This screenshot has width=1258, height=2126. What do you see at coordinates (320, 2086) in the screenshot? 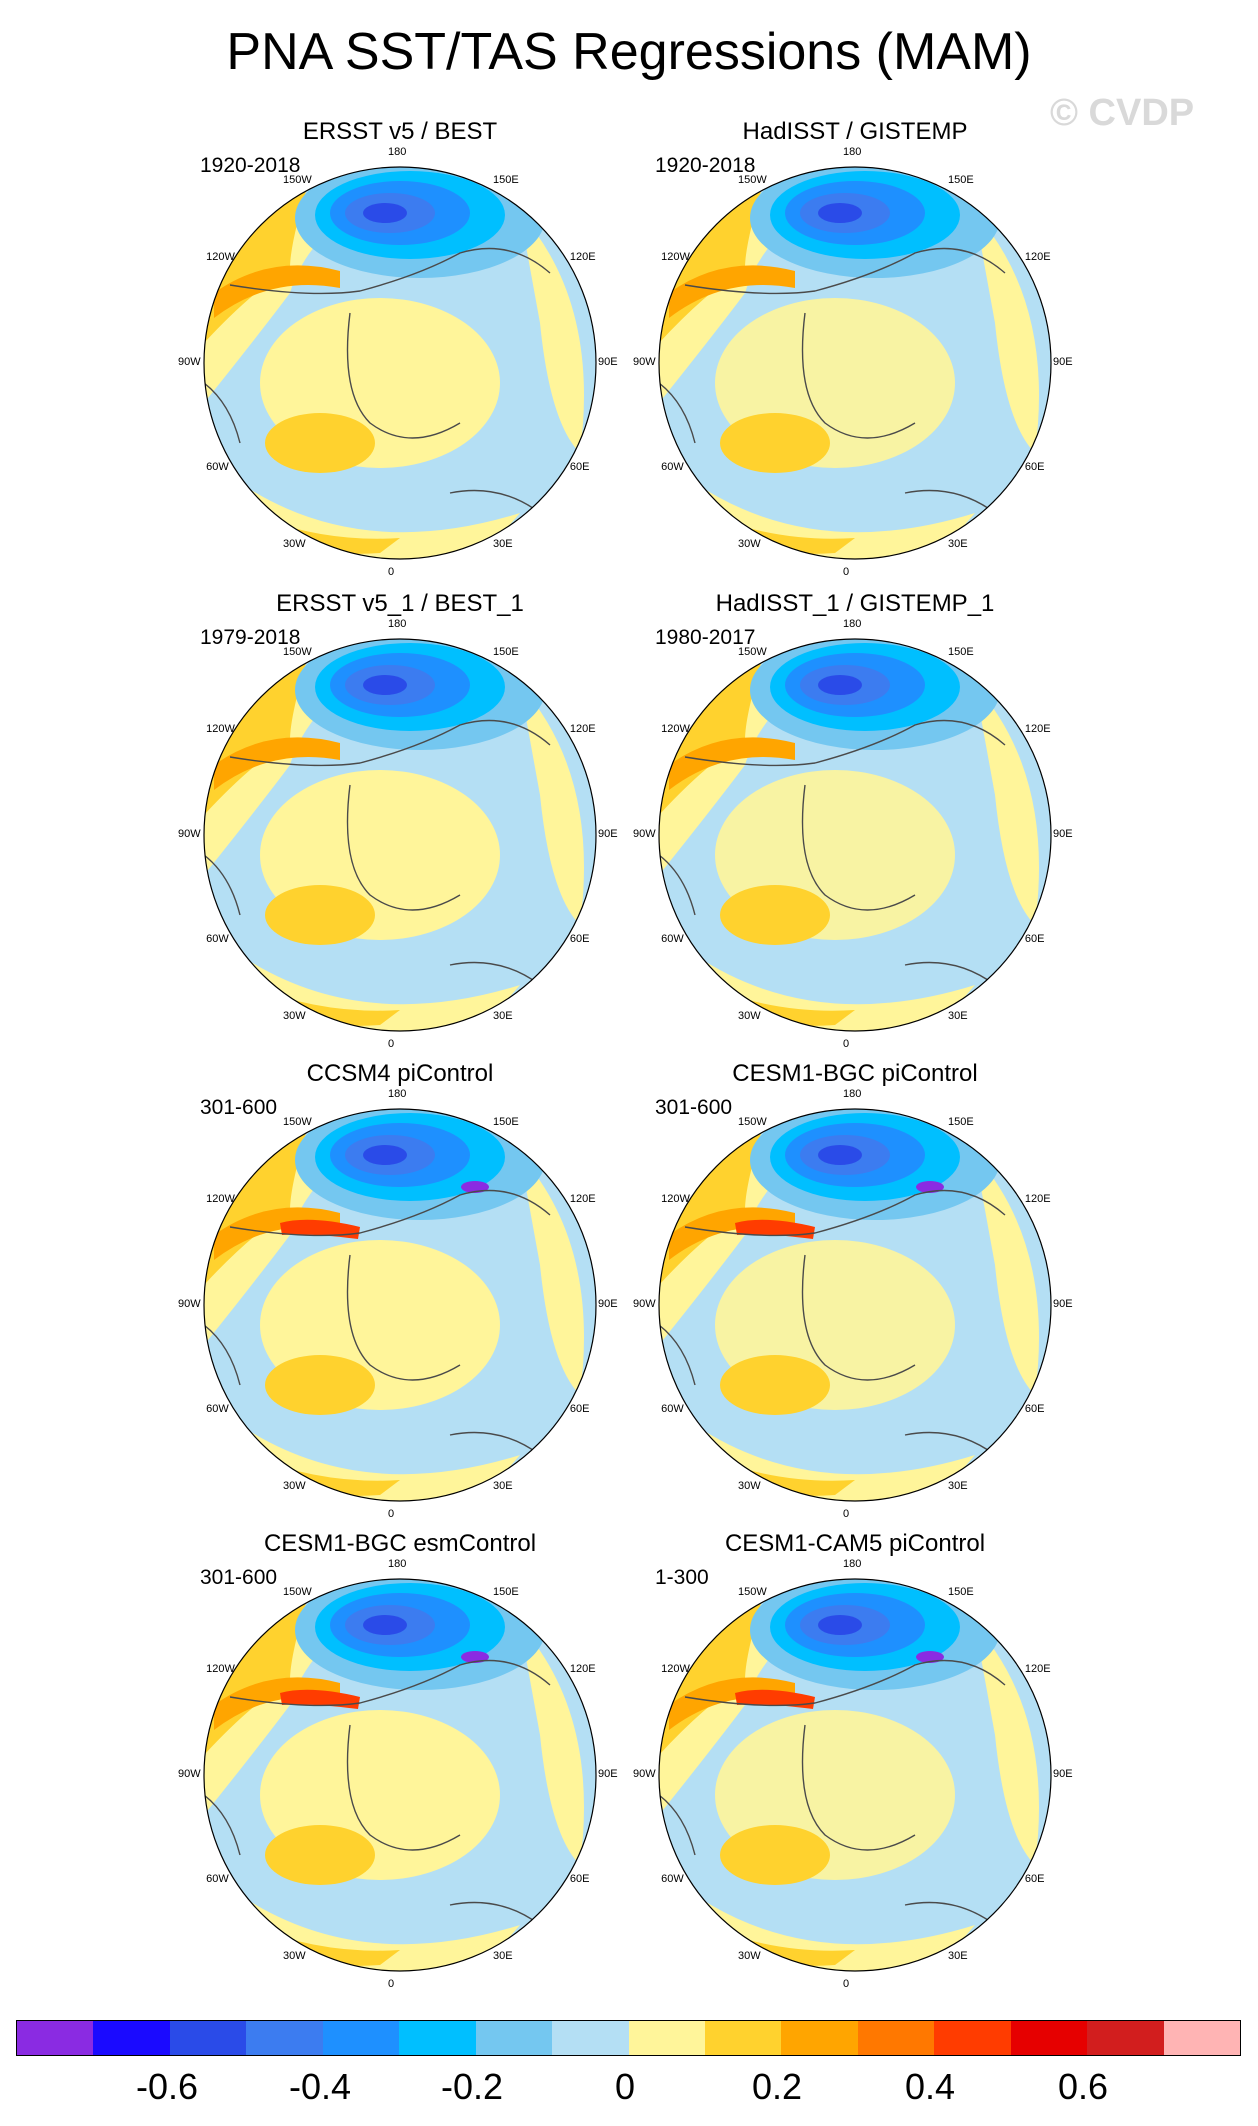
I see `colorbar-tick-label: -0.4` at bounding box center [320, 2086].